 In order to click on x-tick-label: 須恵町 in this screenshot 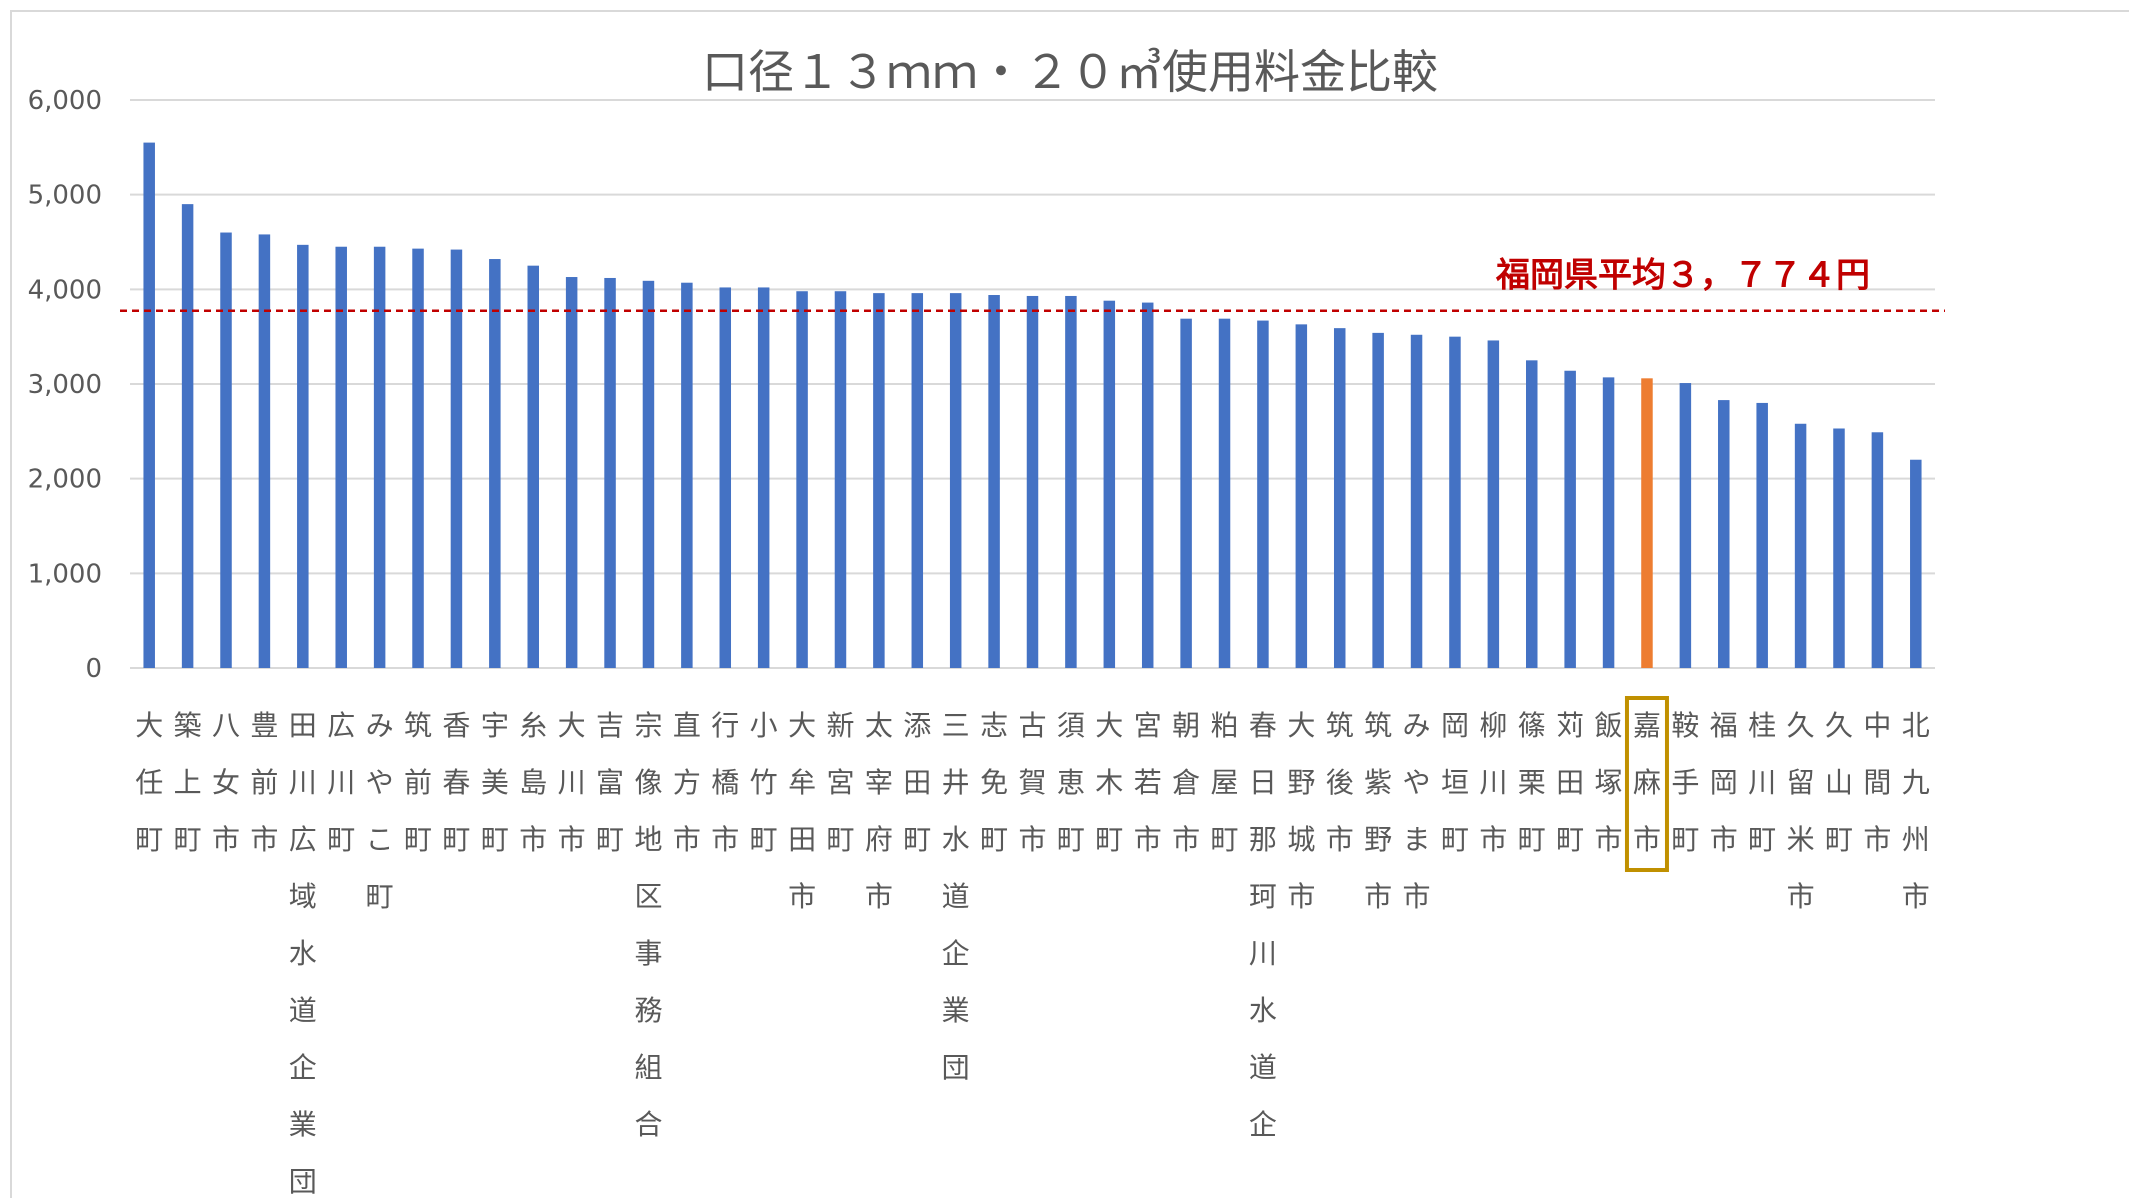, I will do `click(1071, 782)`.